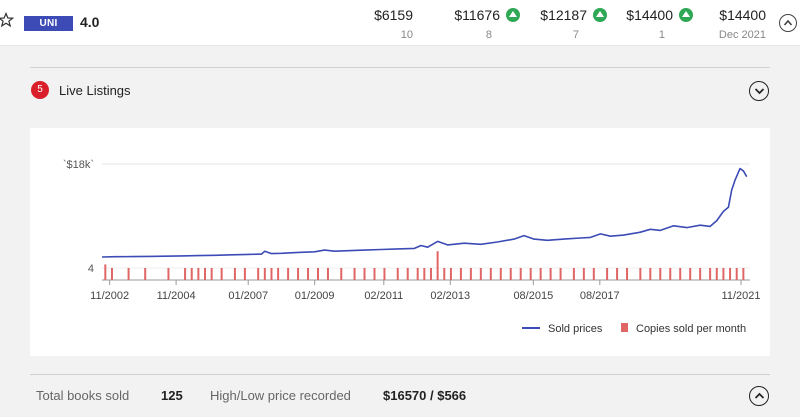  I want to click on y-tick-label: `$18k`, so click(78, 165).